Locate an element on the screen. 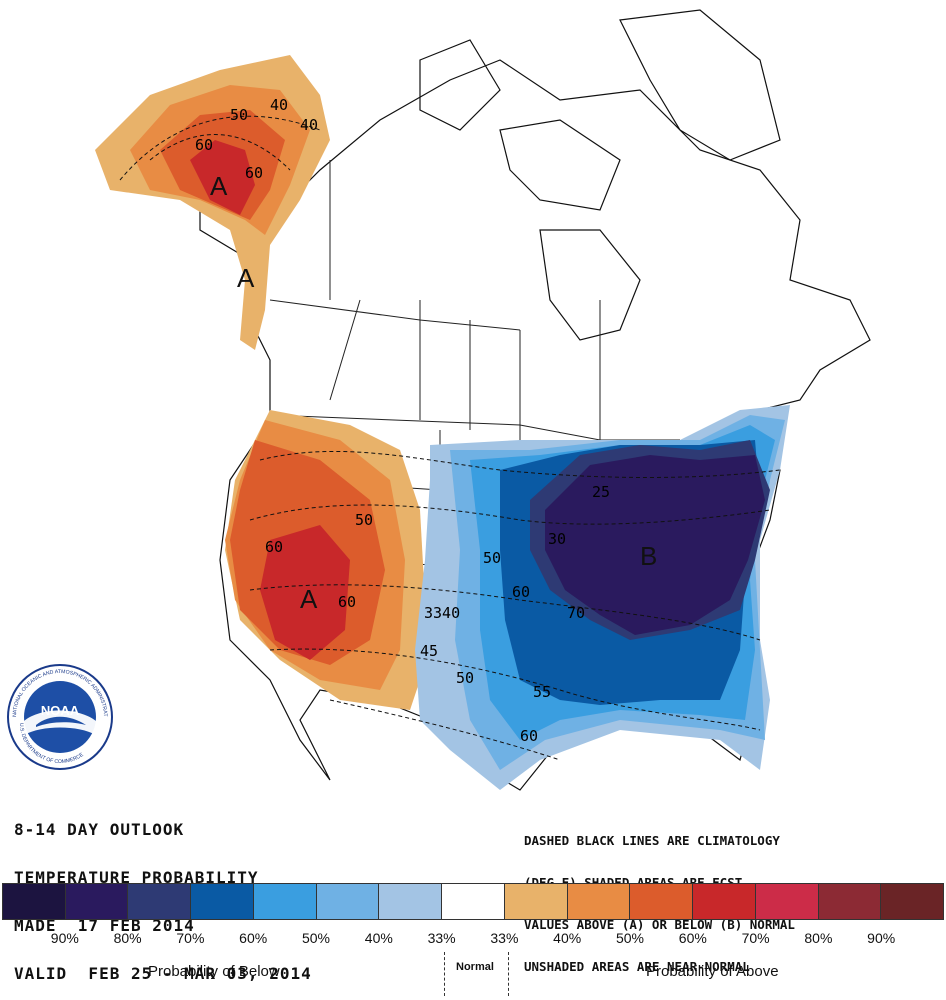 This screenshot has height=1000, width=946. contour-label: 30 is located at coordinates (557, 539).